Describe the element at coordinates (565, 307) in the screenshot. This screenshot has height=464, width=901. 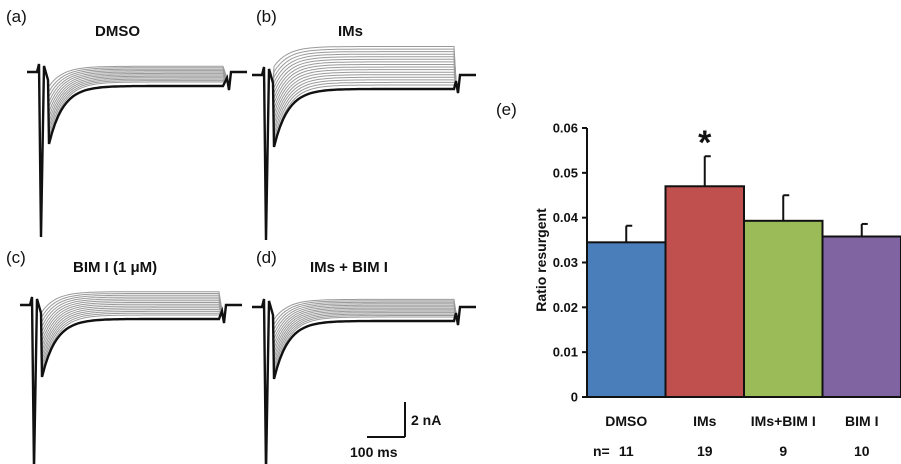
I see `y-tick-label: 0.02` at that location.